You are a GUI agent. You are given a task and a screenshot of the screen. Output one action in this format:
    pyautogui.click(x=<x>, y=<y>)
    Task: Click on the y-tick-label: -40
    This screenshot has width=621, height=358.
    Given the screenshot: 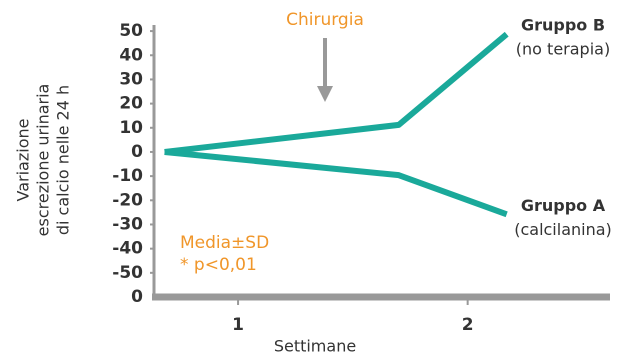 What is the action you would take?
    pyautogui.click(x=127, y=249)
    